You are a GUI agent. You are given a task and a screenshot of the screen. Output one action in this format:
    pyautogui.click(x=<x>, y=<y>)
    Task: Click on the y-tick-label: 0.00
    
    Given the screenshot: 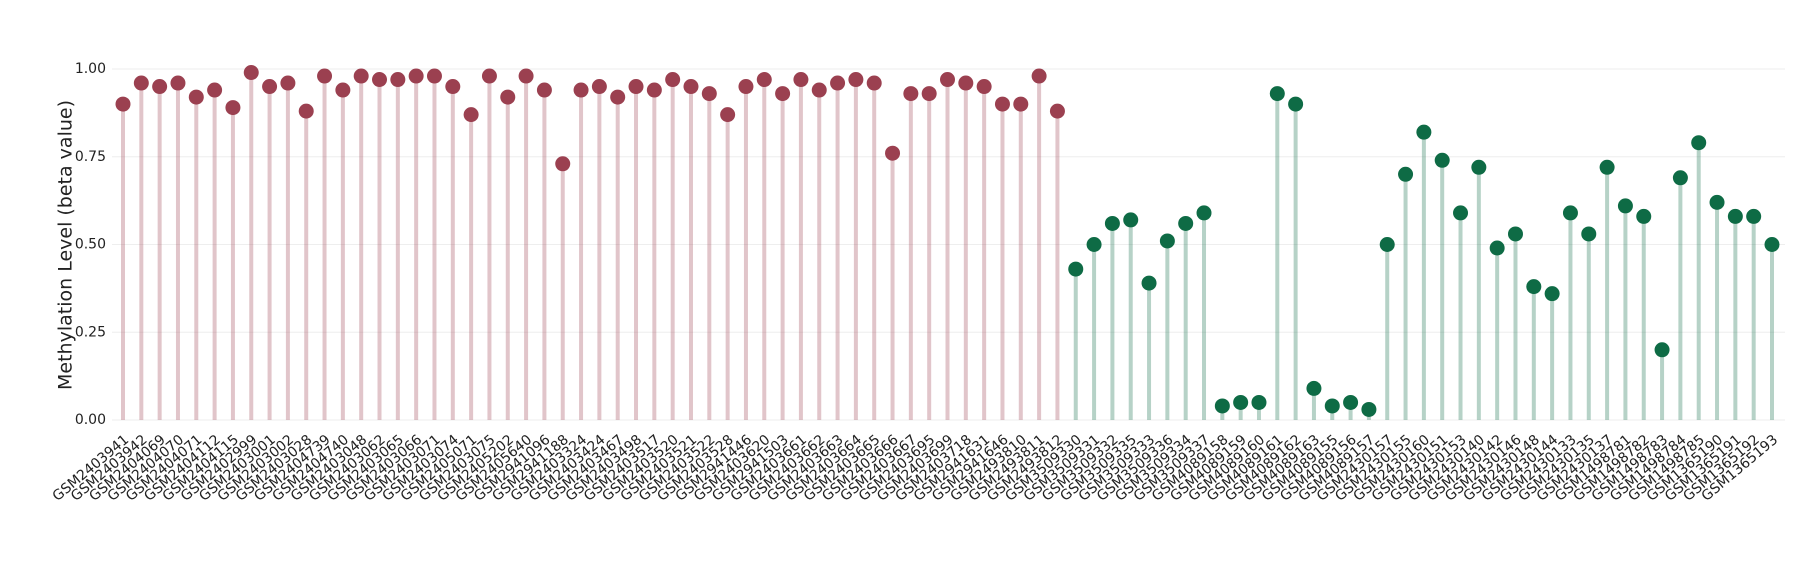 What is the action you would take?
    pyautogui.click(x=90, y=420)
    